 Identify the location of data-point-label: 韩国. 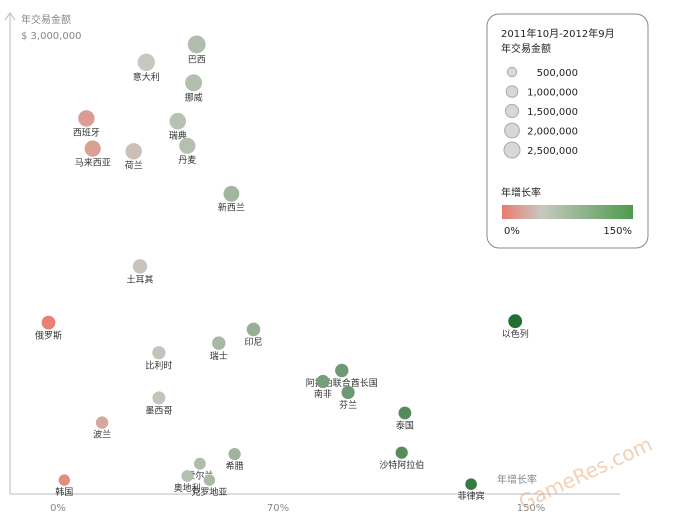
(64, 492).